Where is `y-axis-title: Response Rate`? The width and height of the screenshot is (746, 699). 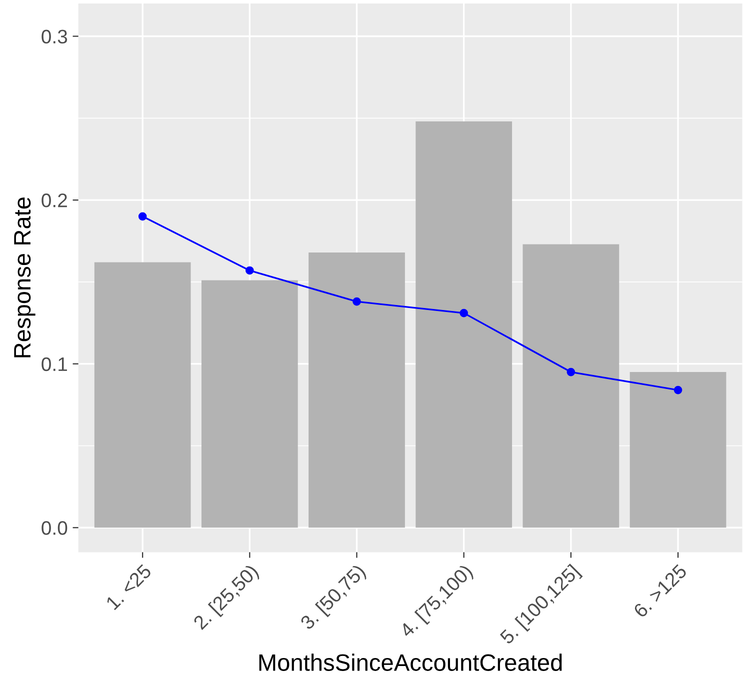 y-axis-title: Response Rate is located at coordinates (25, 278).